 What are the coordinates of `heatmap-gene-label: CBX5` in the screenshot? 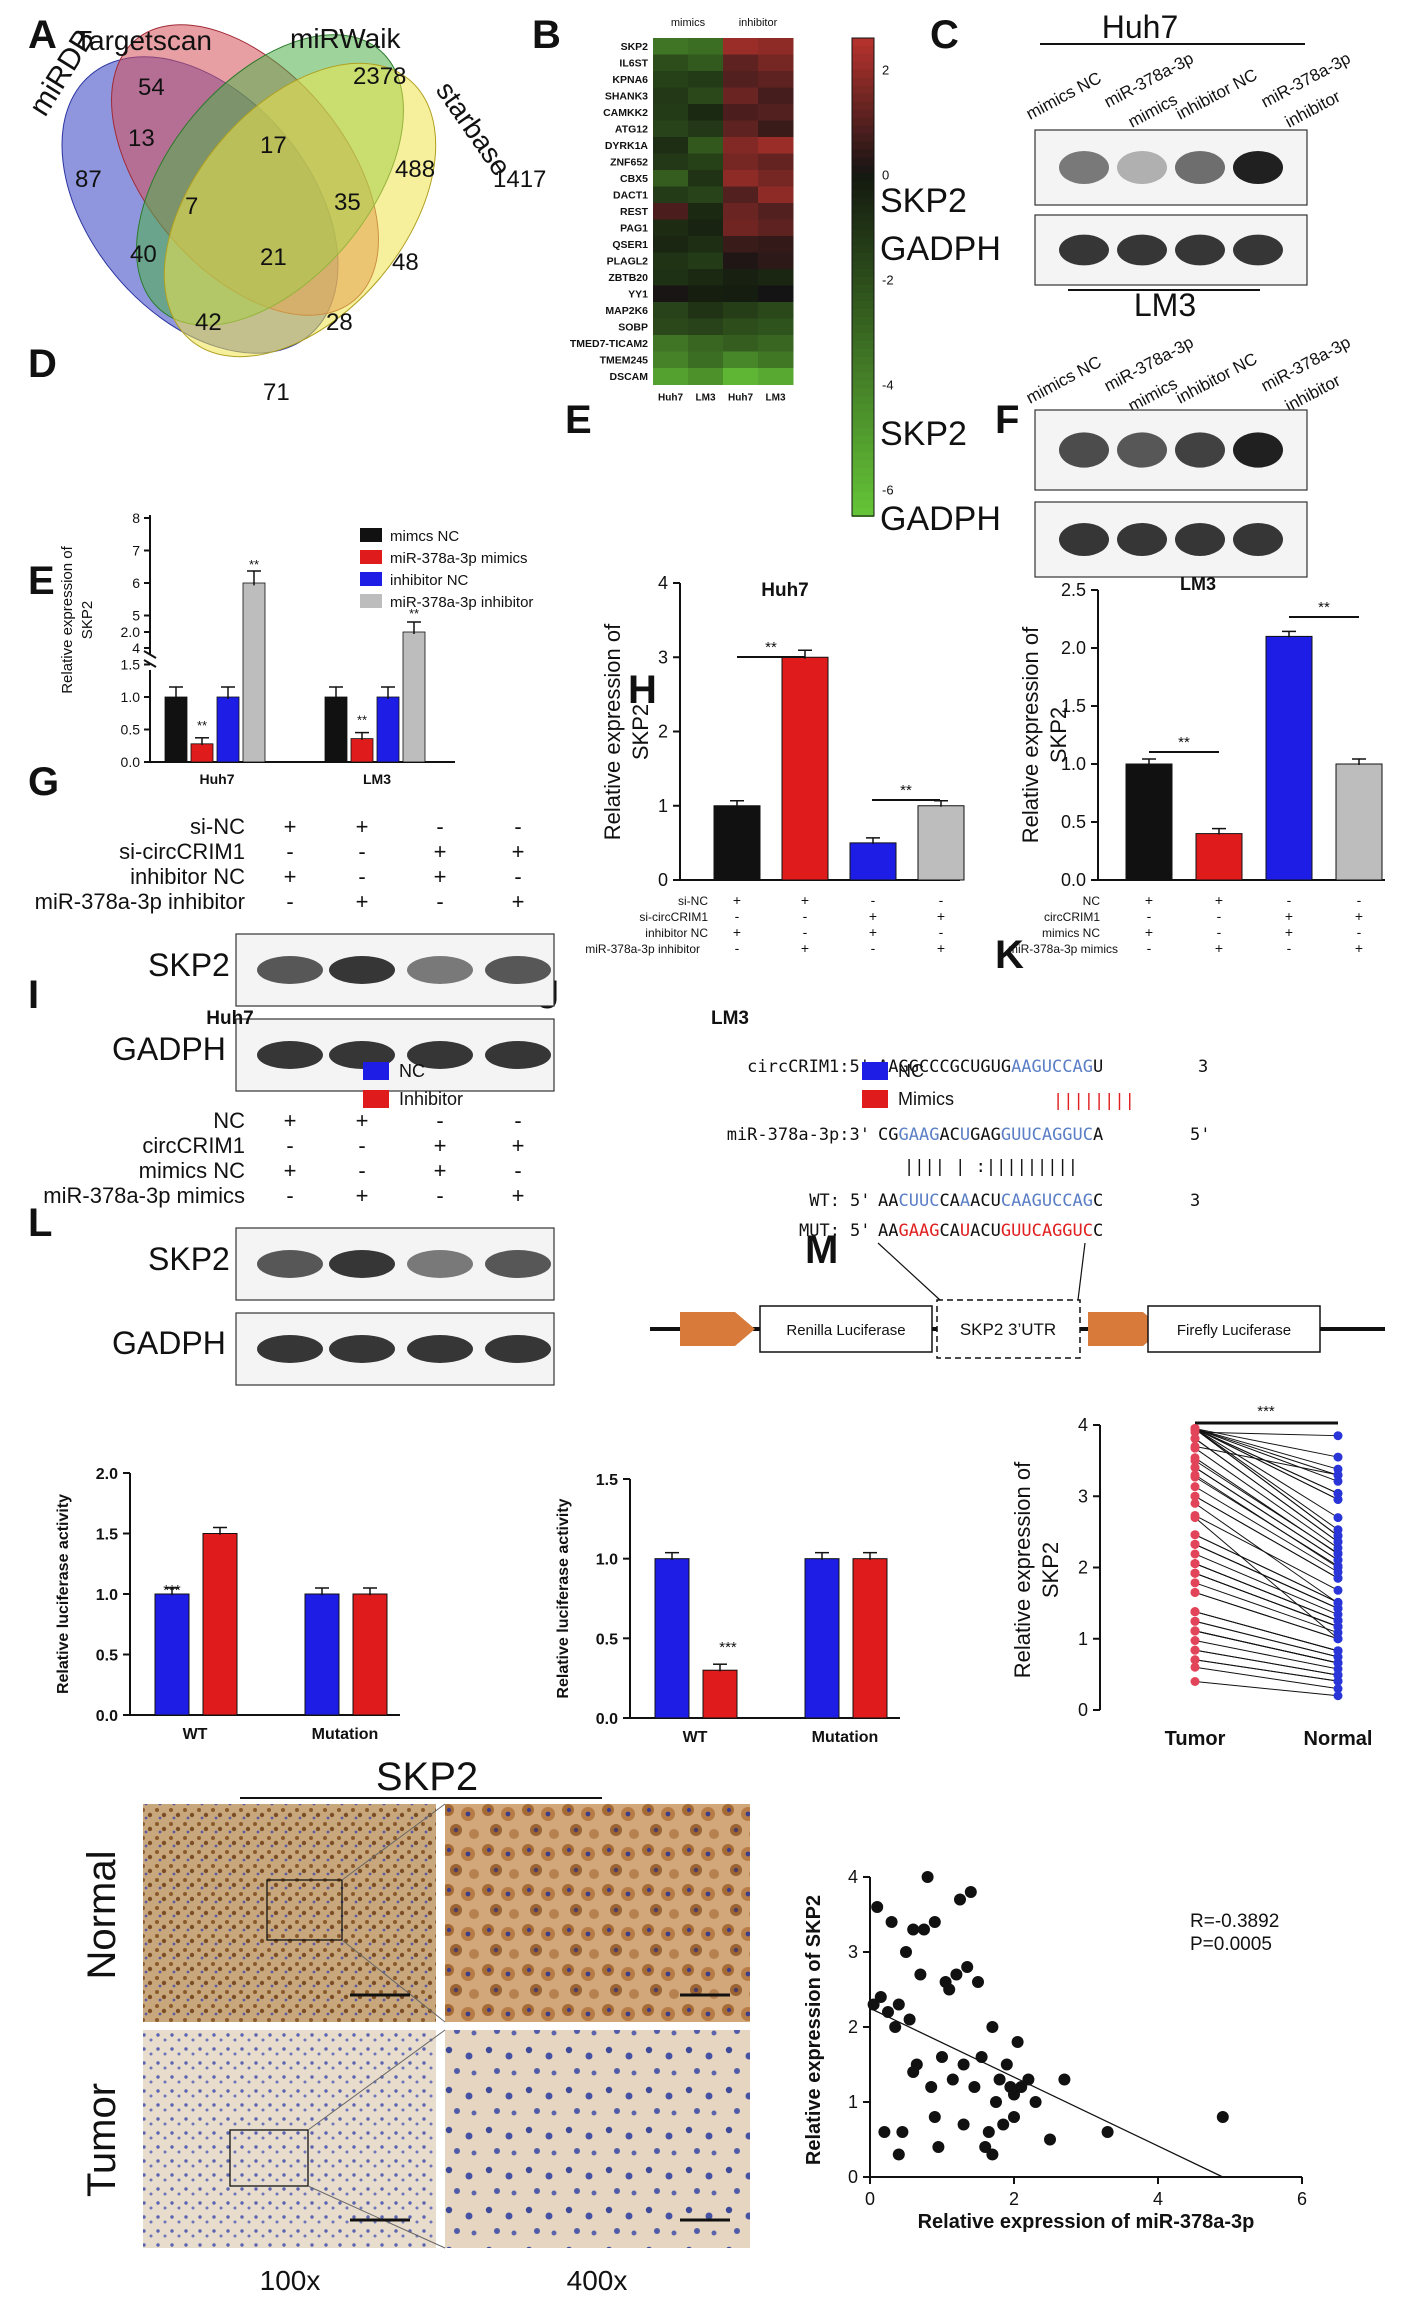 It's located at (634, 179).